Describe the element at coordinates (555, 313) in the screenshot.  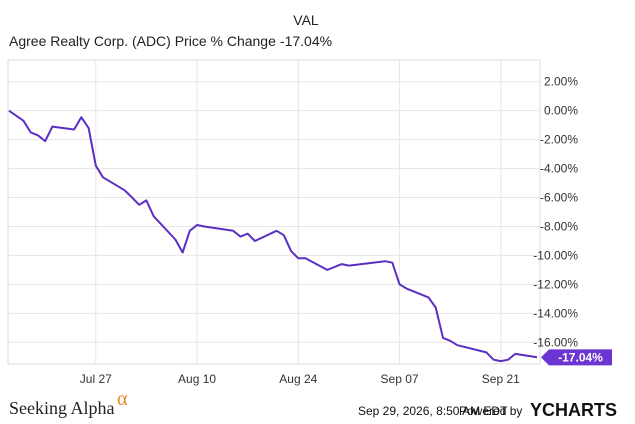
I see `y-tick-label: -14.00%` at that location.